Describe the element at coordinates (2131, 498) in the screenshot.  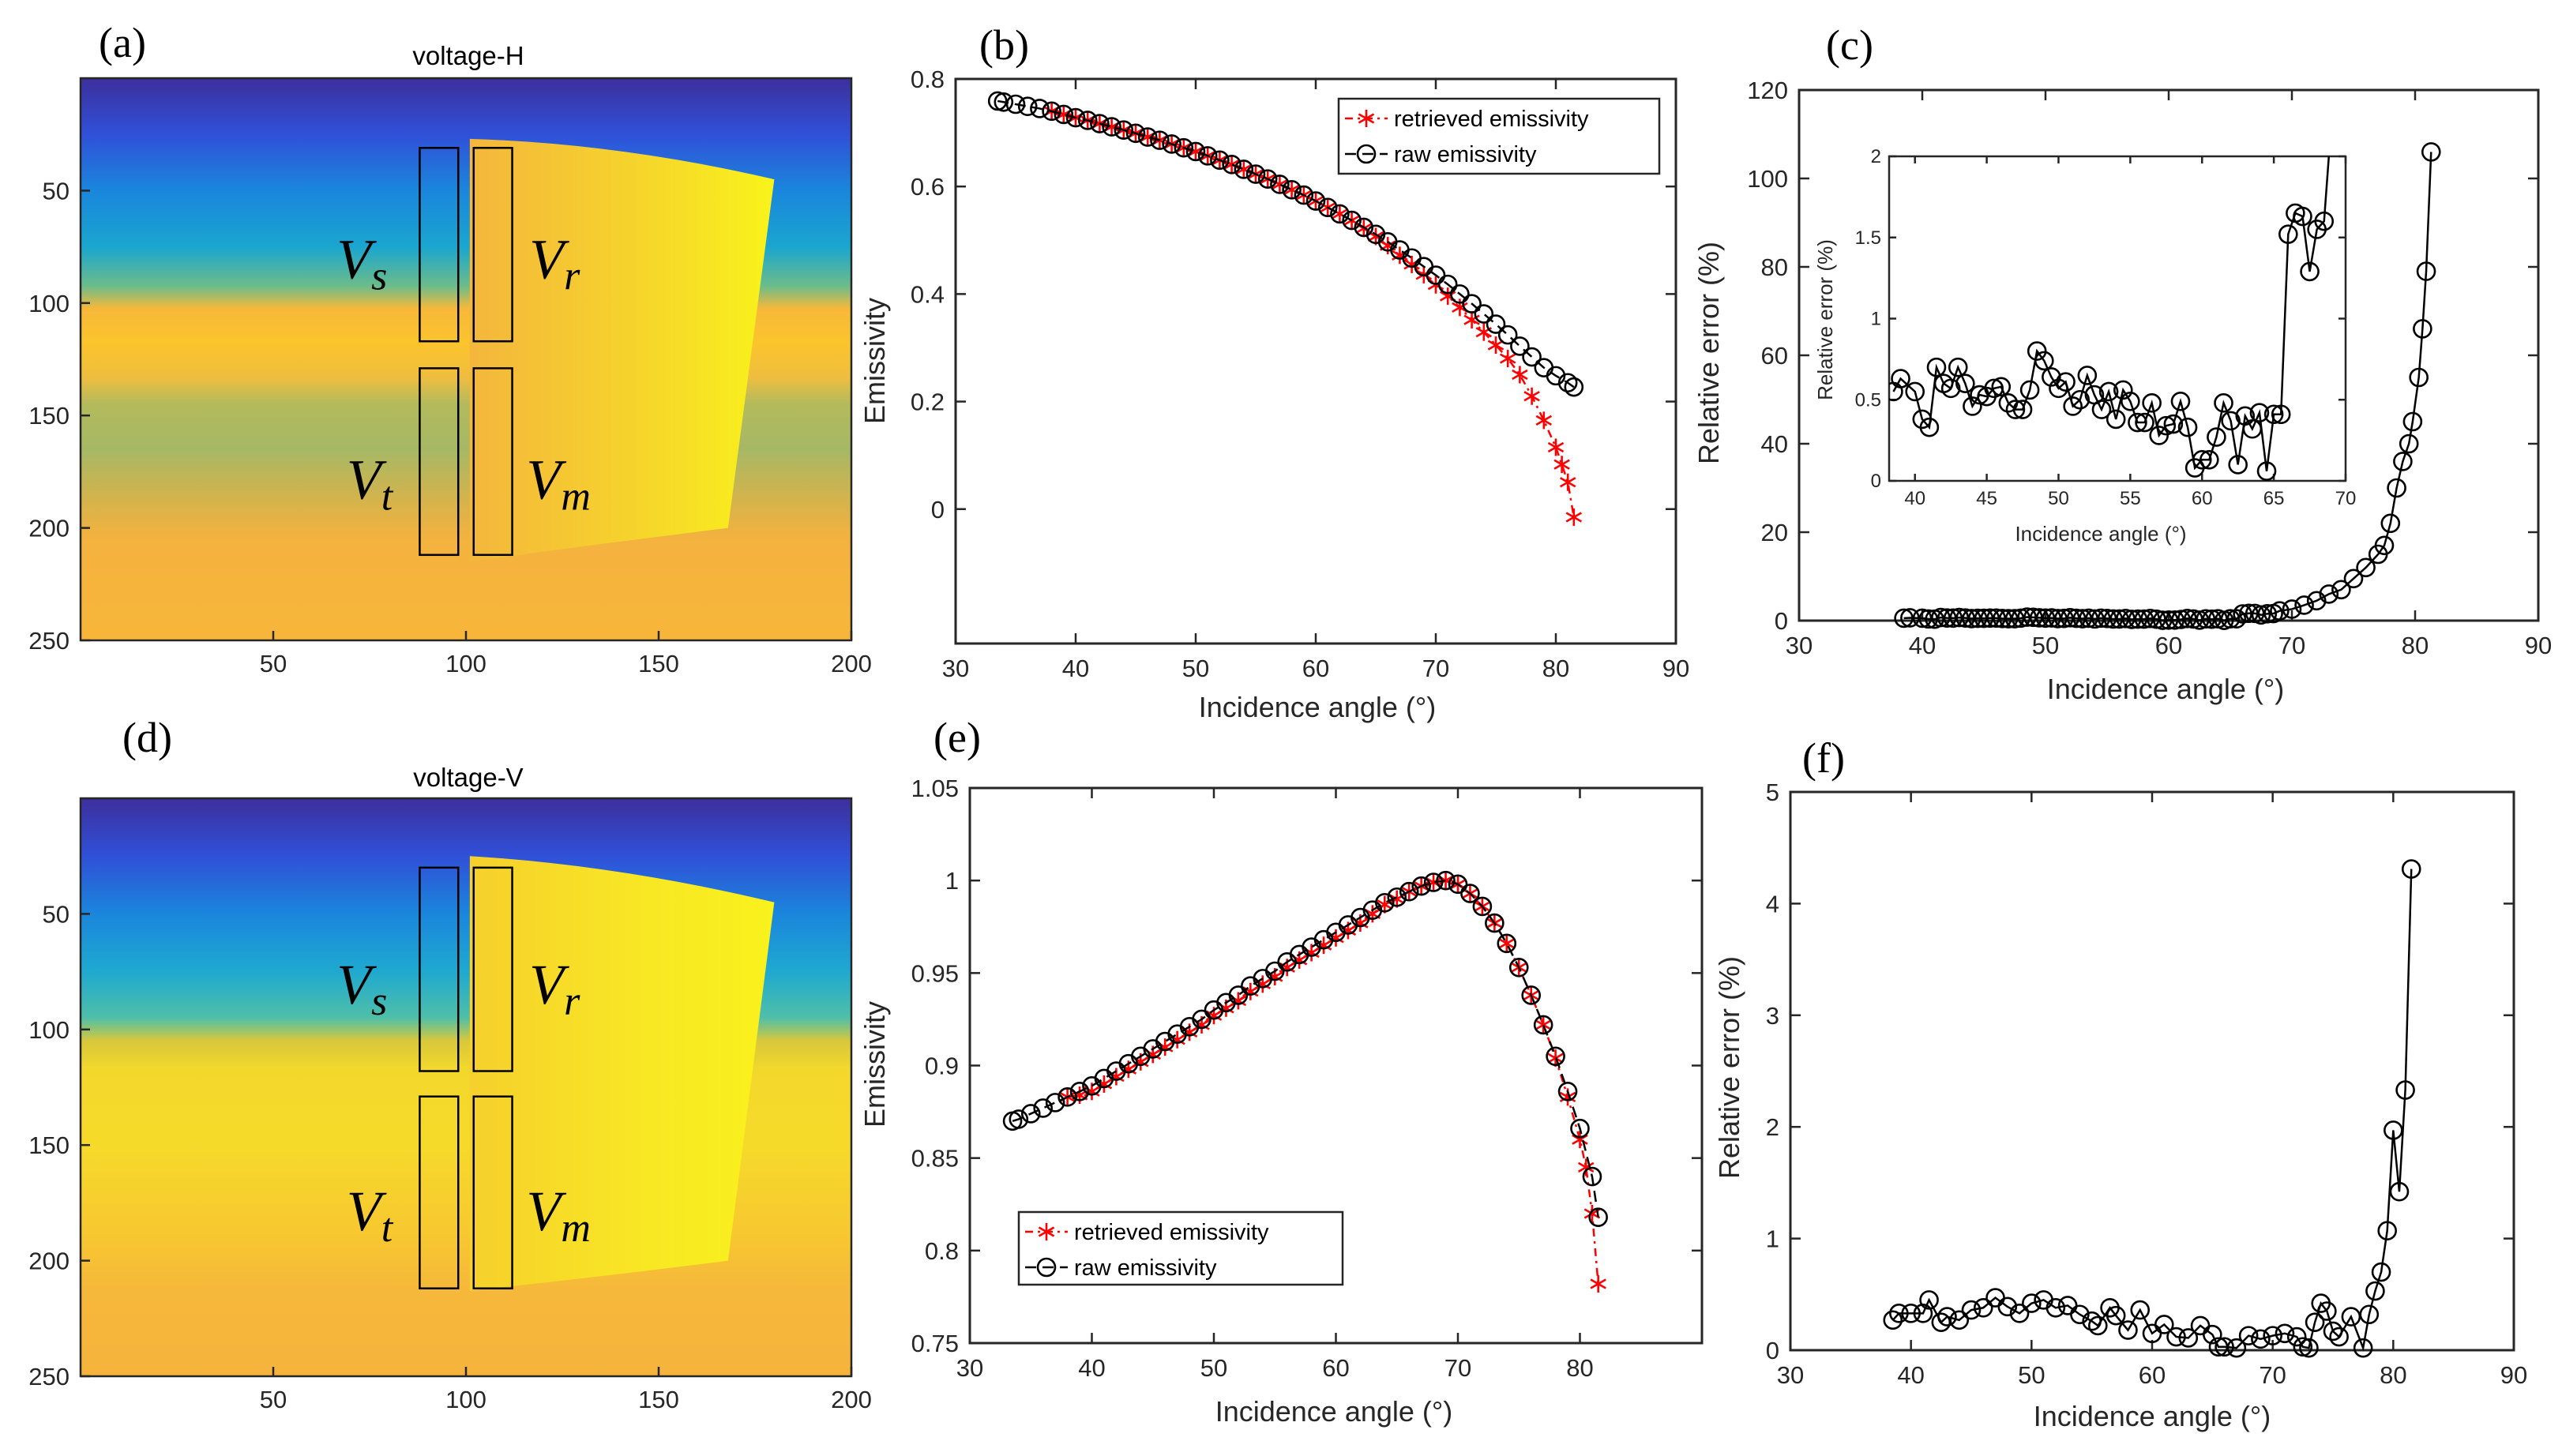
I see `x-tick-label: 55` at that location.